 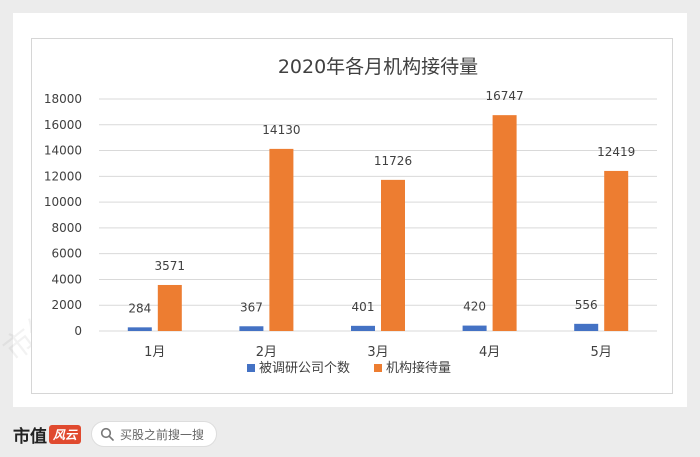 What do you see at coordinates (66, 279) in the screenshot?
I see `y-tick-label: 4000` at bounding box center [66, 279].